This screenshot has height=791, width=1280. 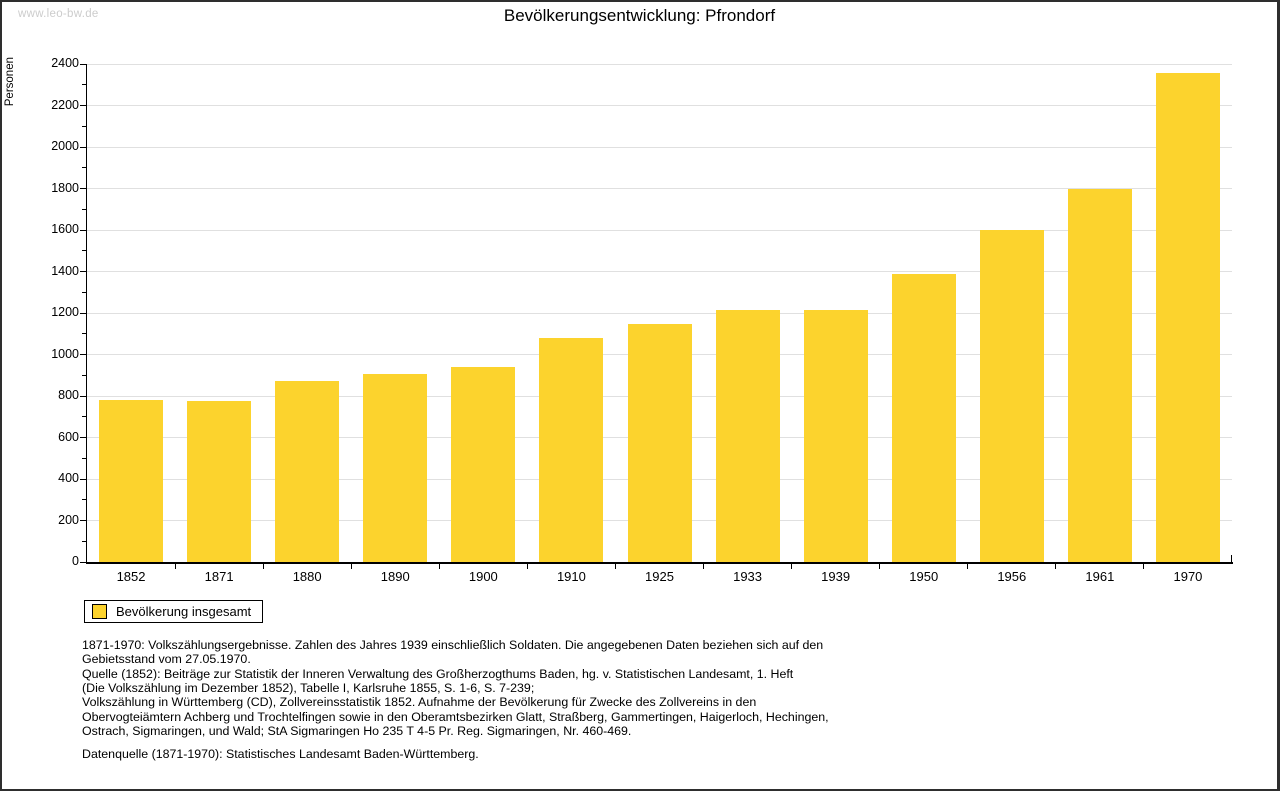 What do you see at coordinates (1012, 576) in the screenshot?
I see `x-category-label: 1956` at bounding box center [1012, 576].